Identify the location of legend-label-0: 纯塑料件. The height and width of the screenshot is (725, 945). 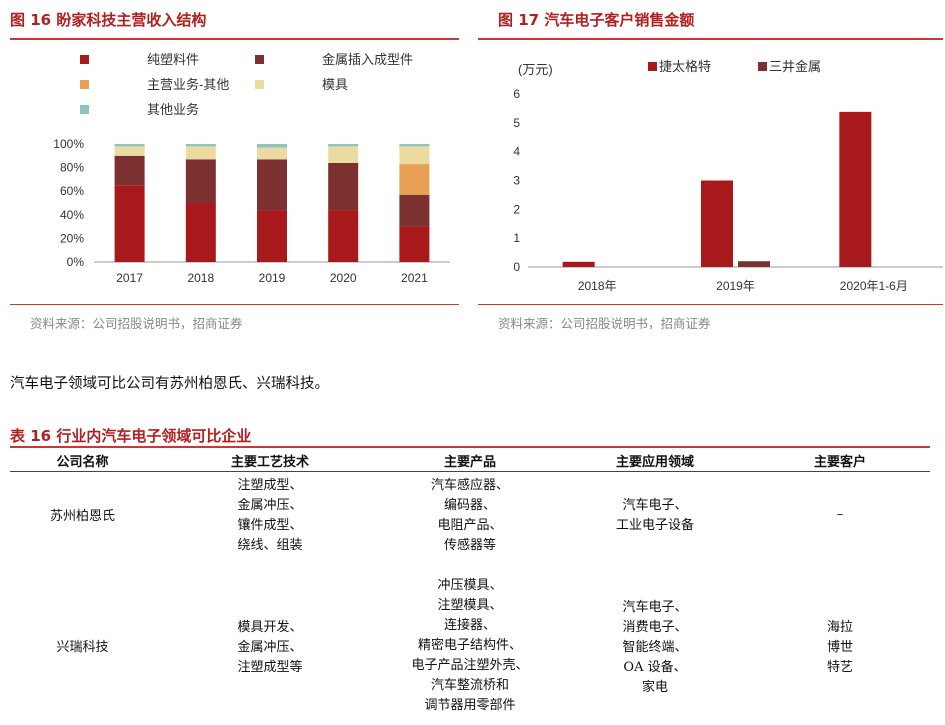
(173, 59).